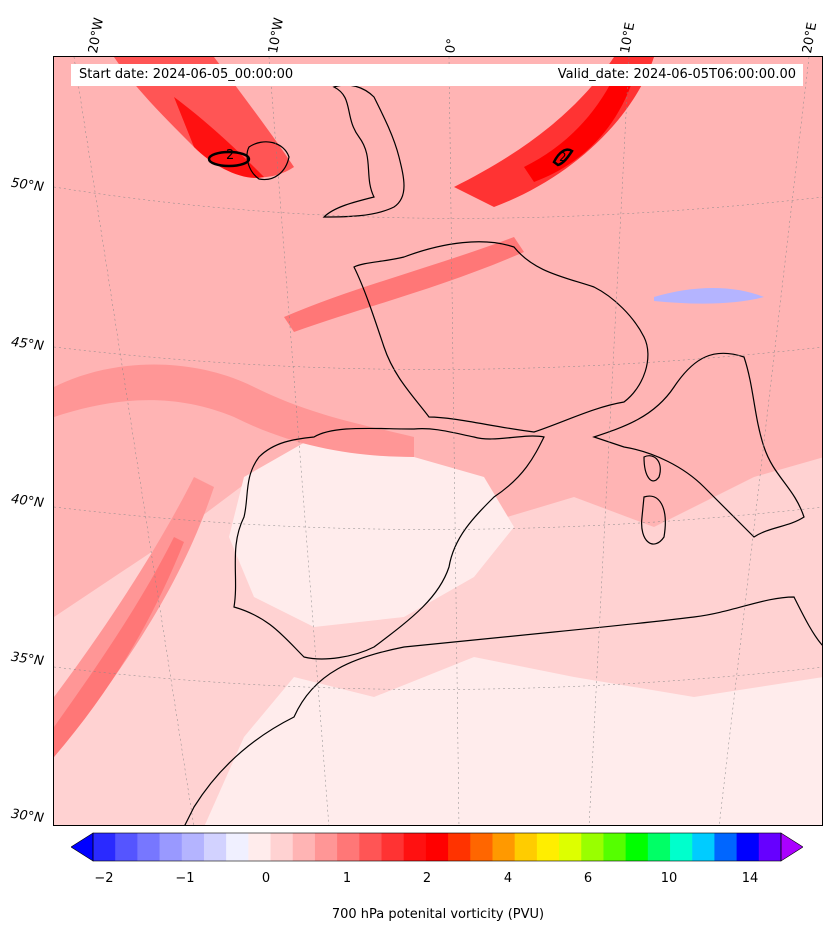 The width and height of the screenshot is (832, 936). I want to click on lon-label-20e: 20°E, so click(810, 38).